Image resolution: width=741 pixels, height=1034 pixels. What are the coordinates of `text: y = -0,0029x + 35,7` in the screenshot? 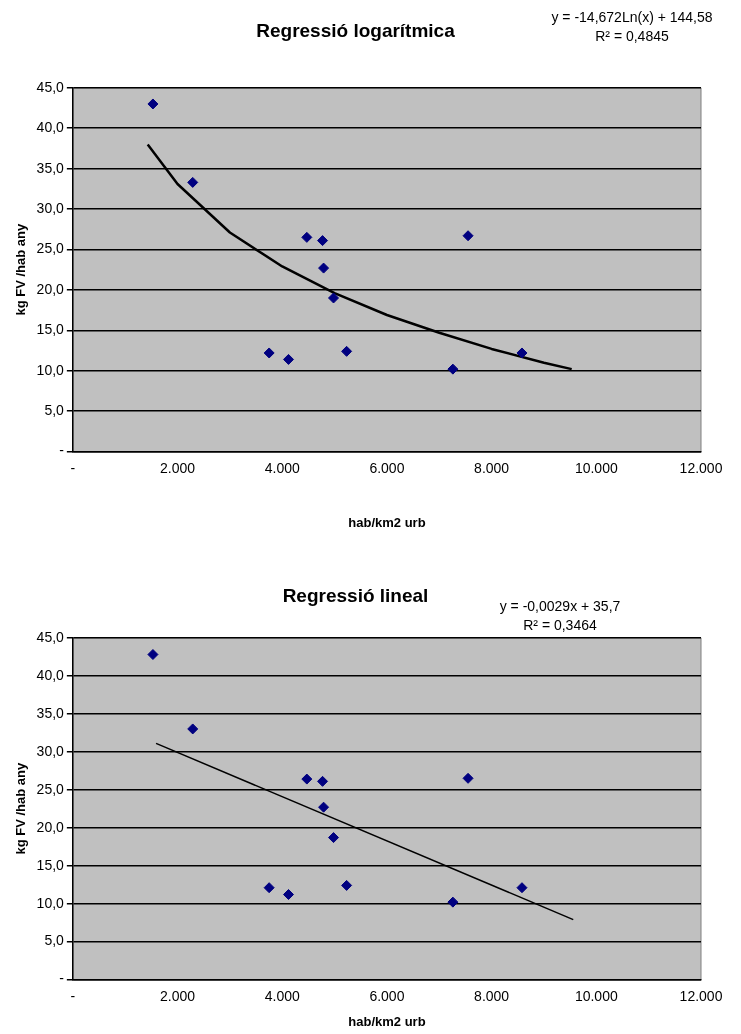 It's located at (560, 606).